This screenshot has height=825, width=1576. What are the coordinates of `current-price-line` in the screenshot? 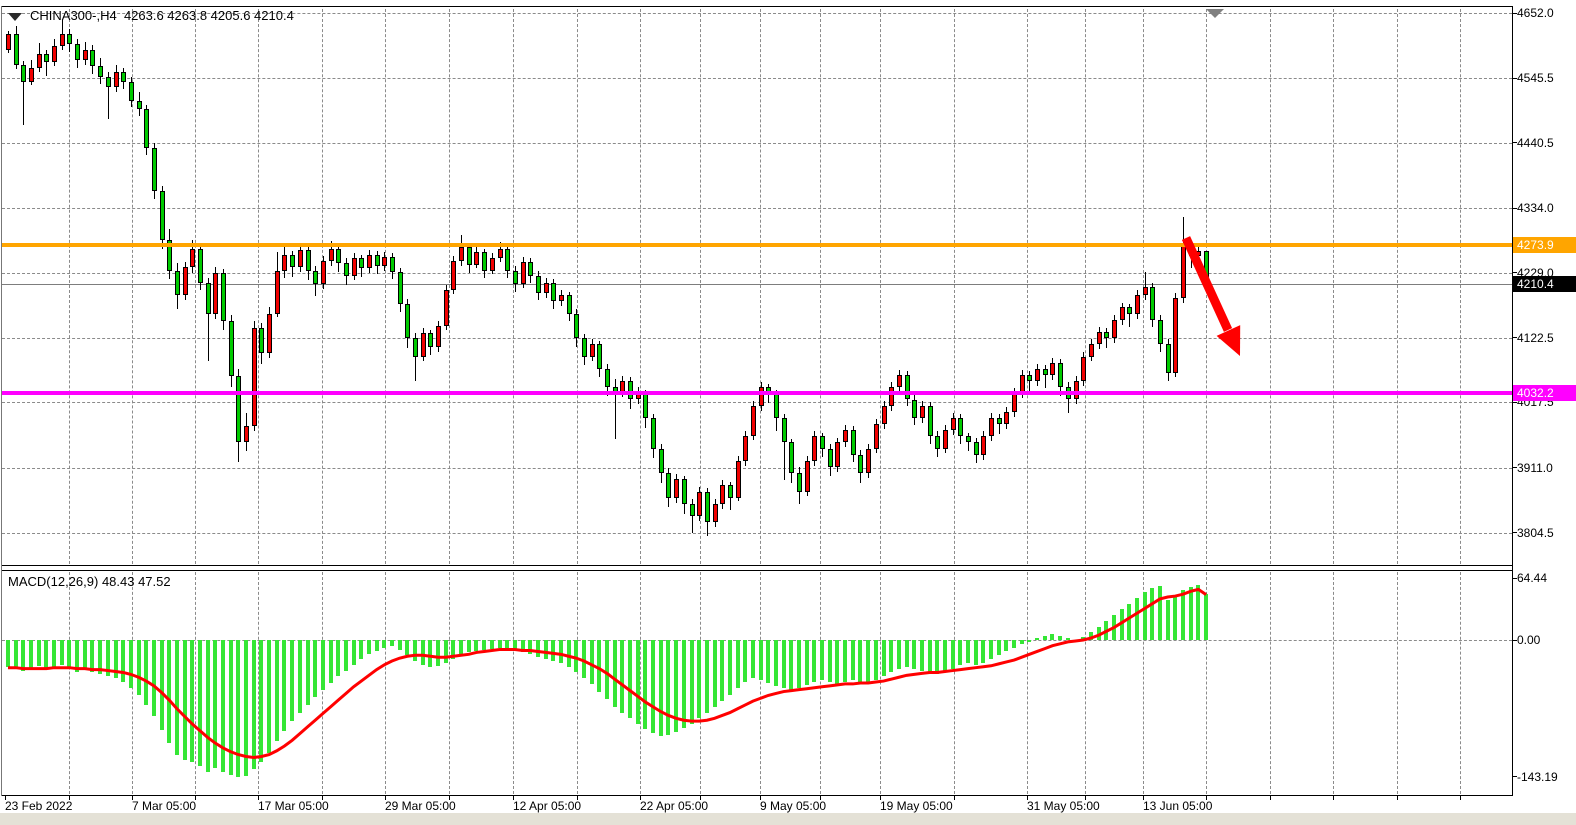 It's located at (757, 284).